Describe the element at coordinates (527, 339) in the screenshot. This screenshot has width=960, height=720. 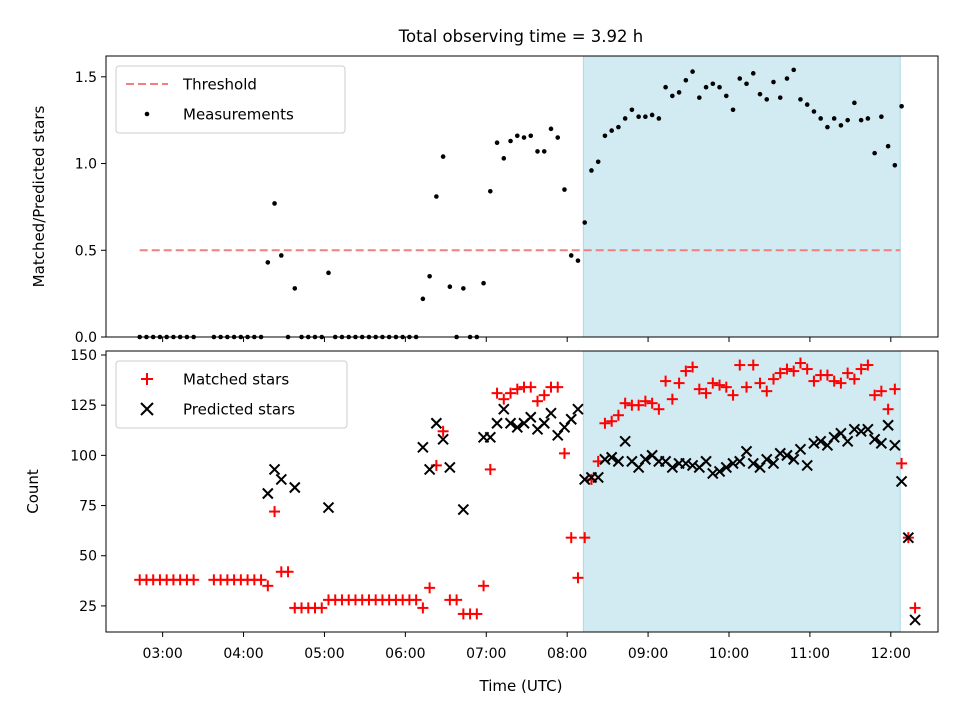
I see `top-x-axis` at that location.